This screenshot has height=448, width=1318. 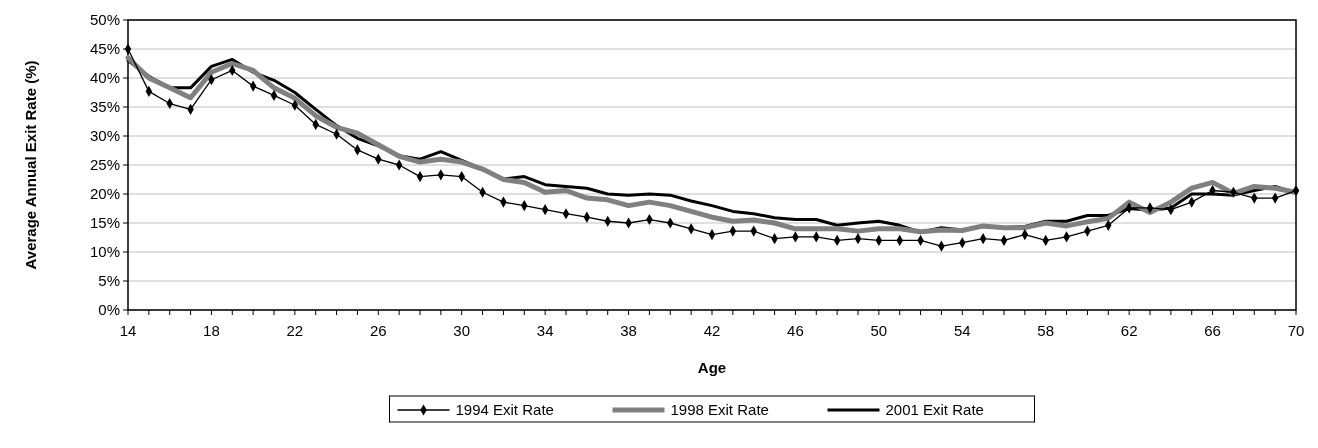 What do you see at coordinates (30, 165) in the screenshot?
I see `y-axis-title: Average Annual Exit Rate (%)` at bounding box center [30, 165].